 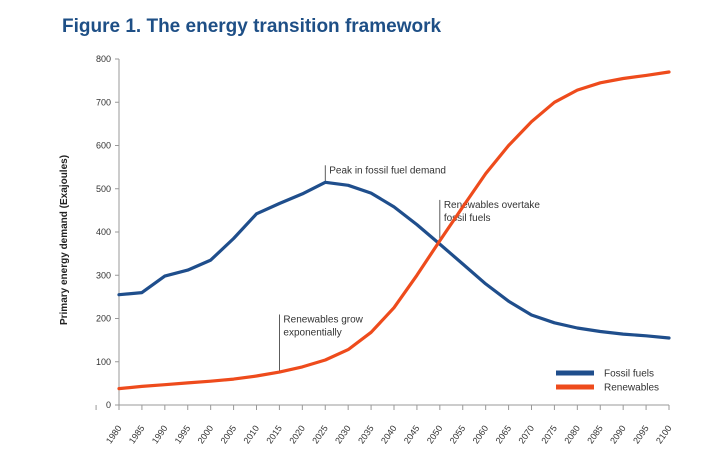 What do you see at coordinates (492, 212) in the screenshot?
I see `annotation-label: Renewables overtake fossil fuels` at bounding box center [492, 212].